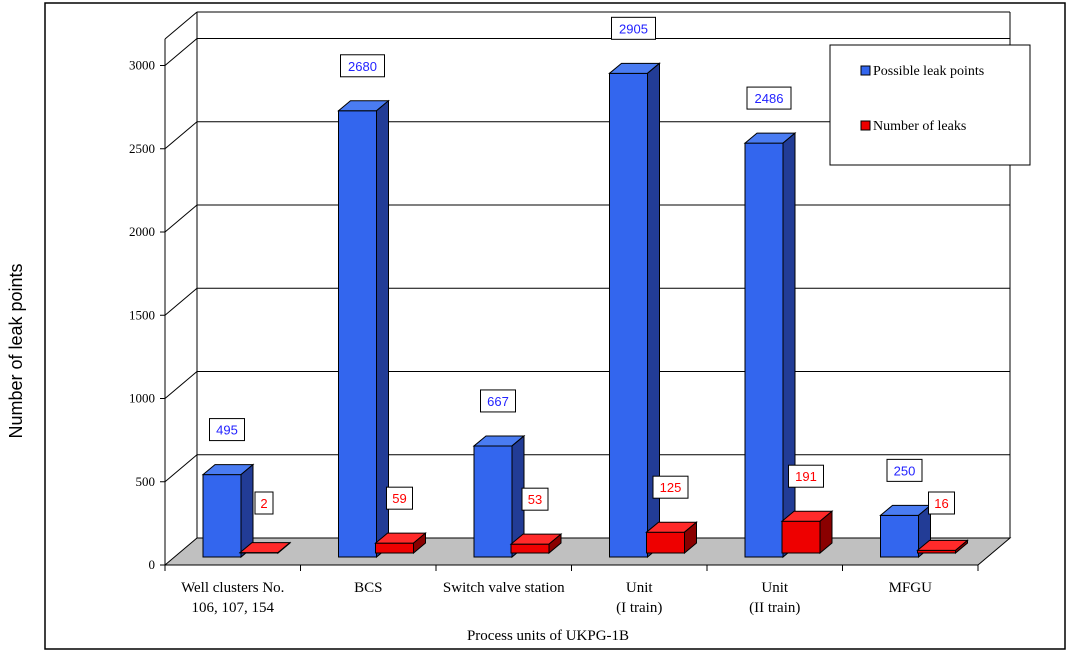 The image size is (1068, 657). I want to click on legend-label-possible-leak-points: Possible leak points, so click(928, 71).